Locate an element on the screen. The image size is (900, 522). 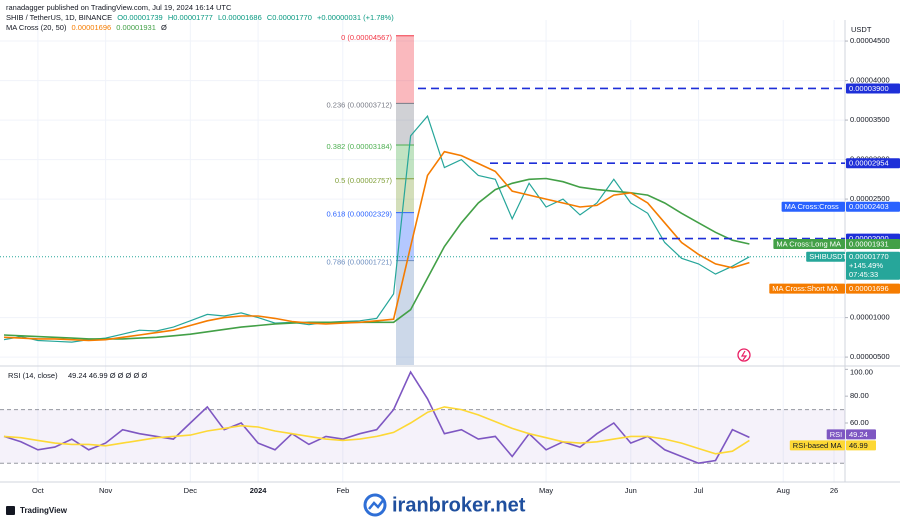
fib-label: 0.5 (0.00002757) is located at coordinates (364, 180).